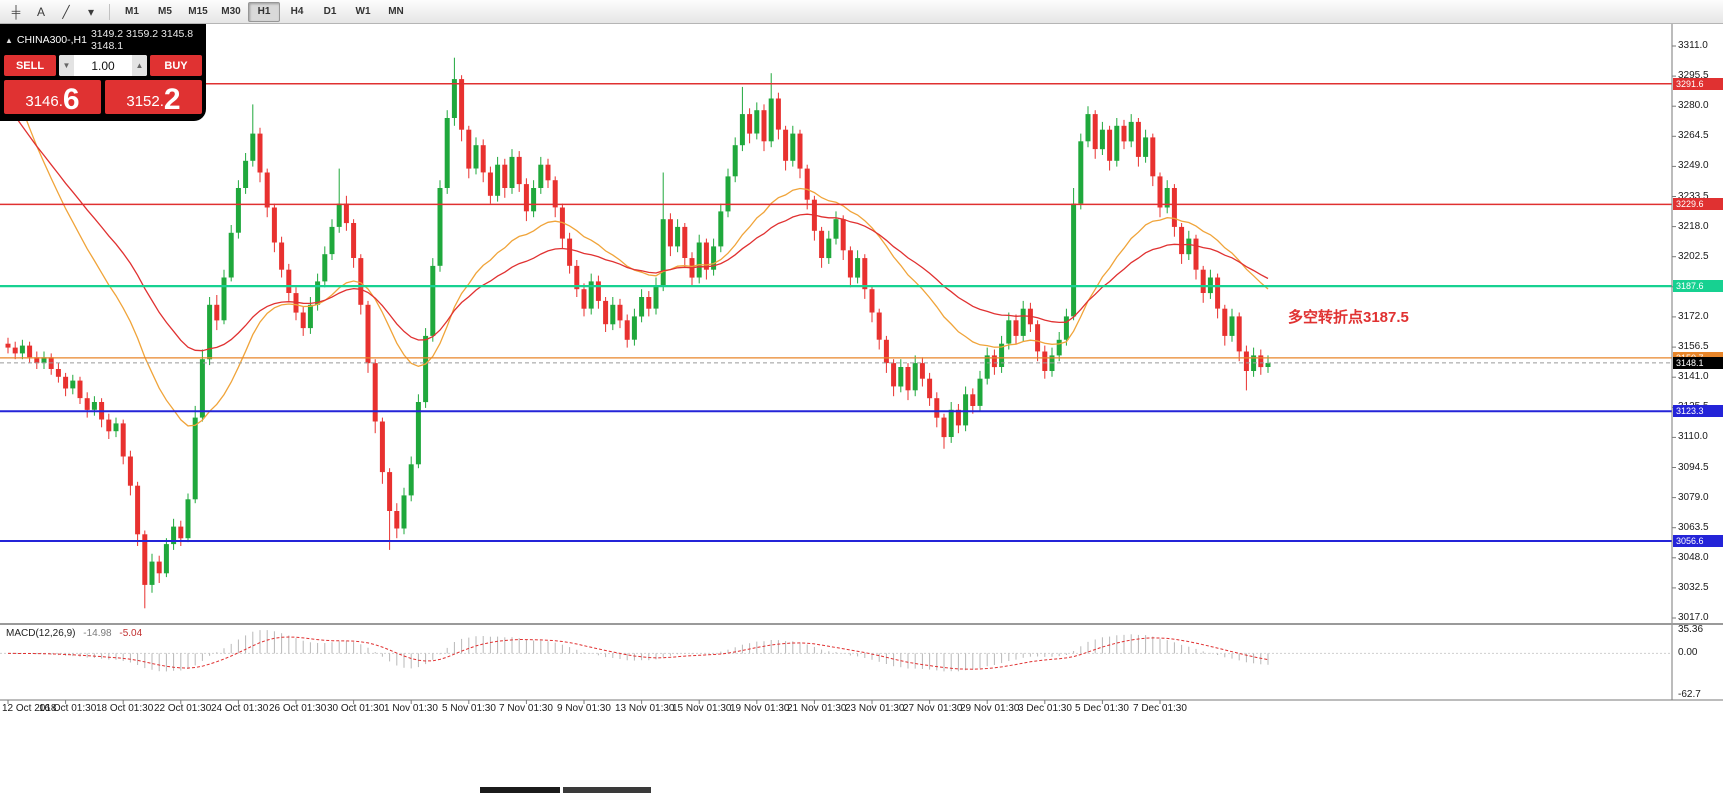 Image resolution: width=1723 pixels, height=793 pixels. What do you see at coordinates (132, 11) in the screenshot?
I see `timeframe-button-m1: M1` at bounding box center [132, 11].